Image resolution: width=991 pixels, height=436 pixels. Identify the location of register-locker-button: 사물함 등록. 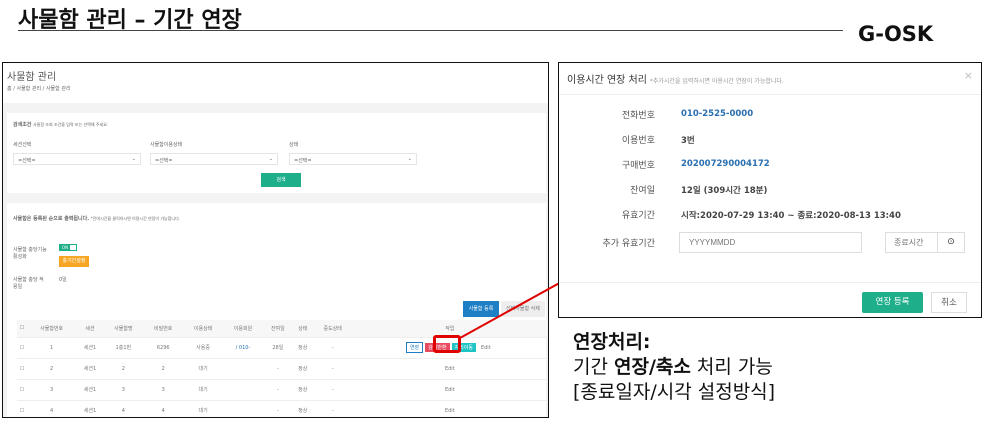
(481, 309).